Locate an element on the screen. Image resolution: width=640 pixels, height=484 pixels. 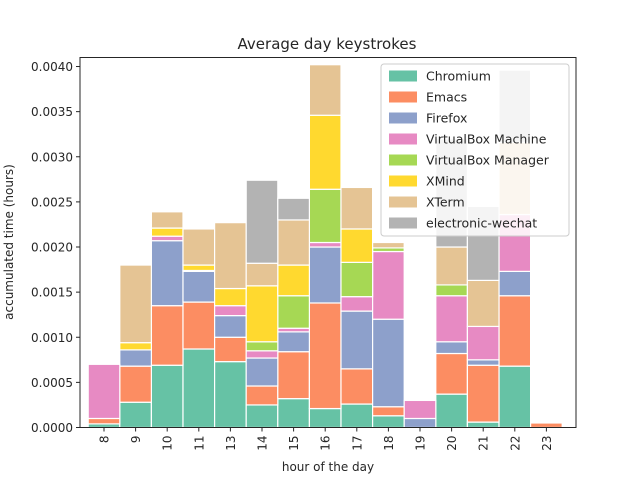
x-tick-label: 19 is located at coordinates (421, 443).